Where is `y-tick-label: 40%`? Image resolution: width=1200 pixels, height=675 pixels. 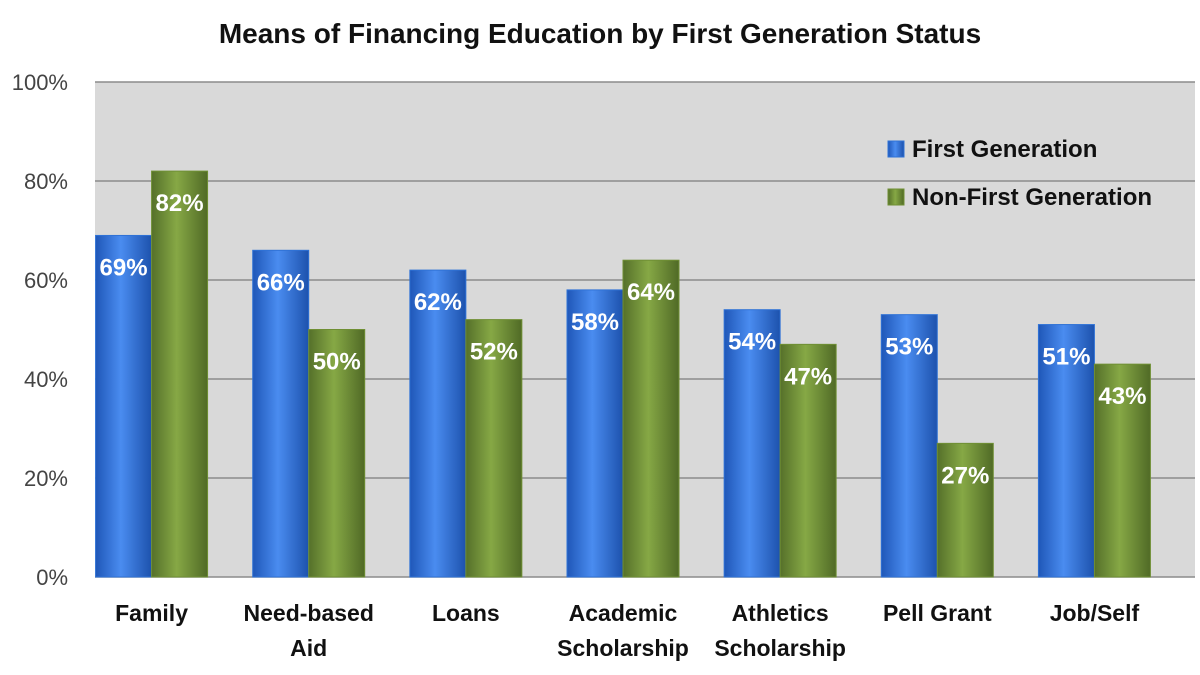
y-tick-label: 40% is located at coordinates (46, 379).